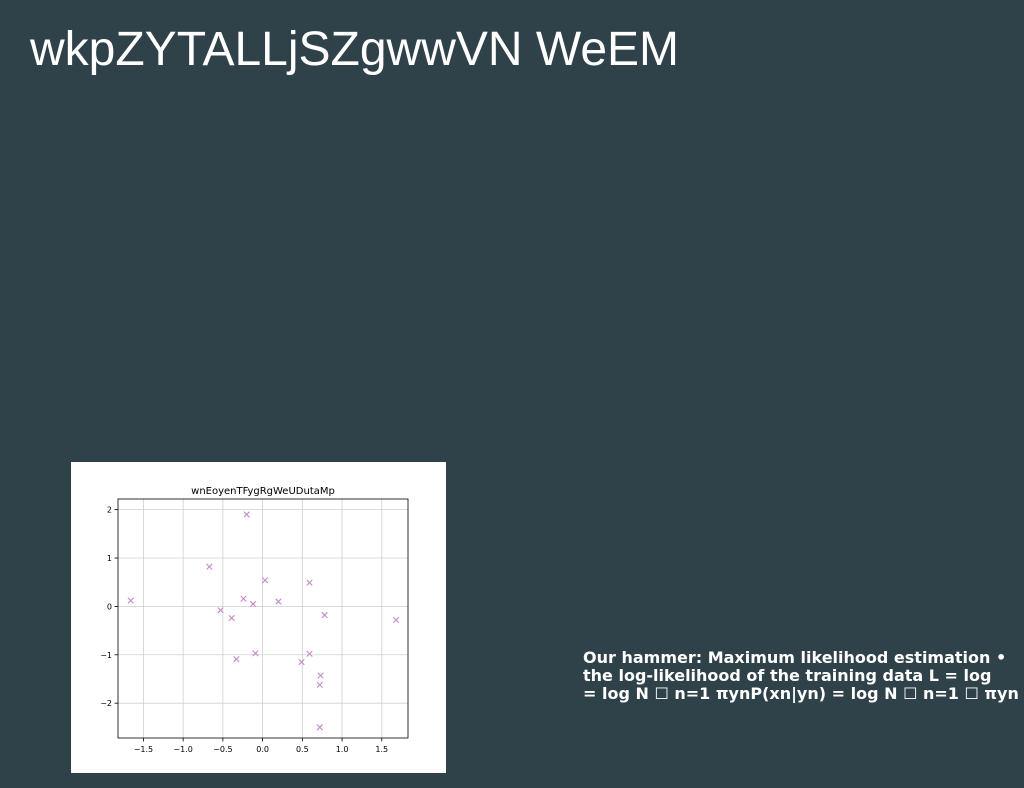 The height and width of the screenshot is (788, 1024). What do you see at coordinates (143, 749) in the screenshot?
I see `x-tick-label: −1.5` at bounding box center [143, 749].